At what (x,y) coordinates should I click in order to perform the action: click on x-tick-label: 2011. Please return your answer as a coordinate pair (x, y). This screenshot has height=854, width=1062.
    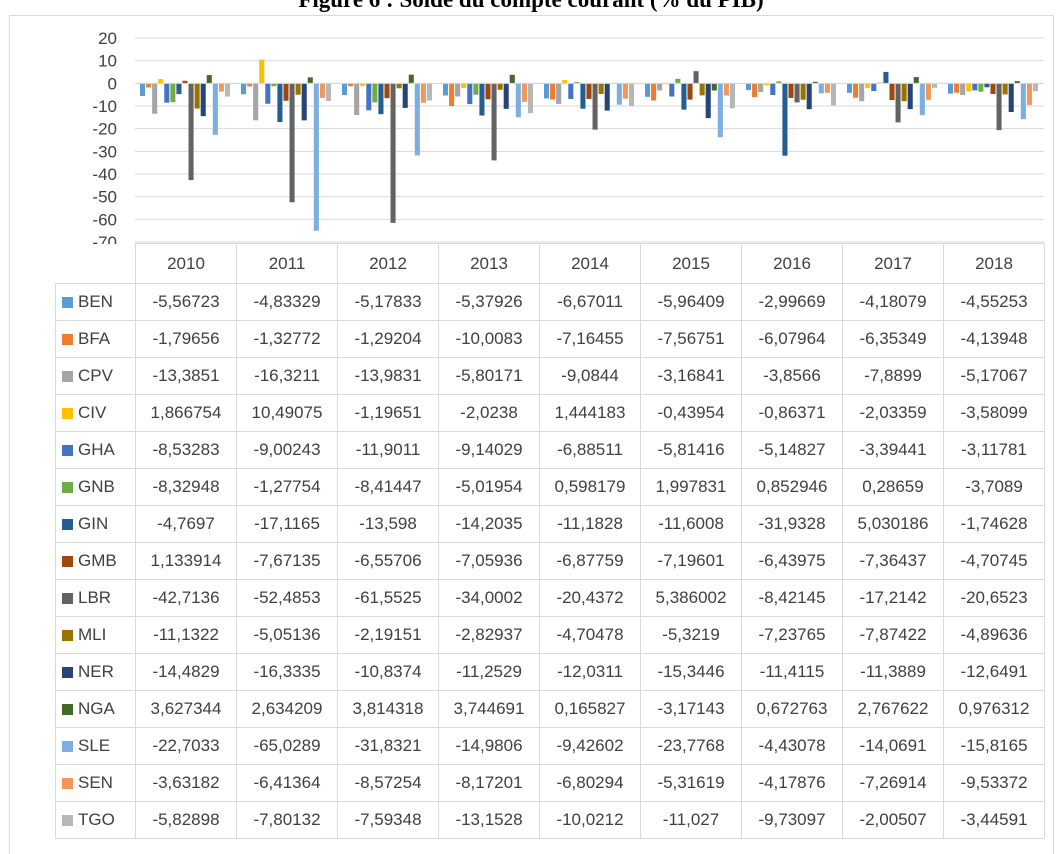
    Looking at the image, I should click on (287, 263).